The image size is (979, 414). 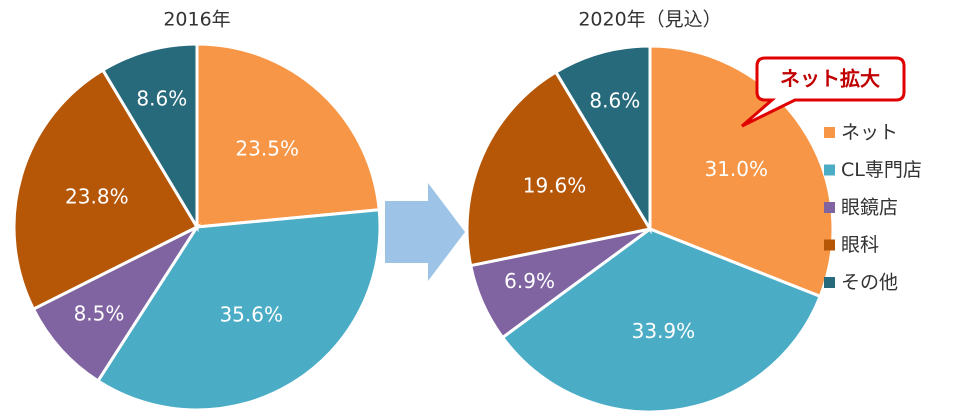 I want to click on legend-label: ネット, so click(x=869, y=133).